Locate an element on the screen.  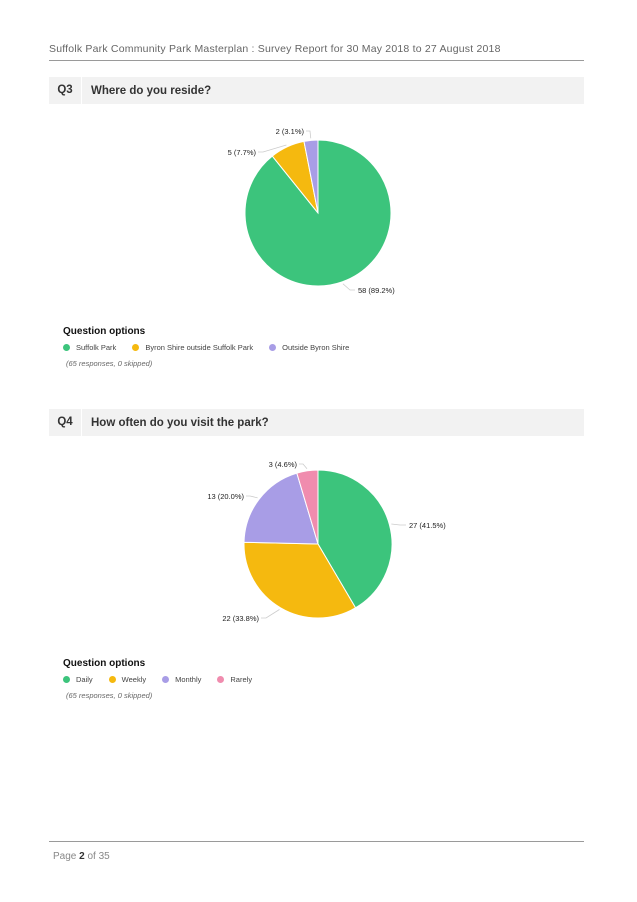
legend-label: Suffolk Park is located at coordinates (96, 347).